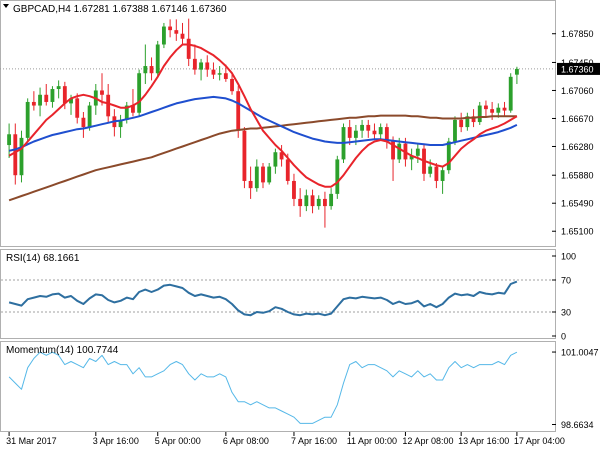 The image size is (600, 450). I want to click on rsi-tick-label: 100, so click(568, 257).